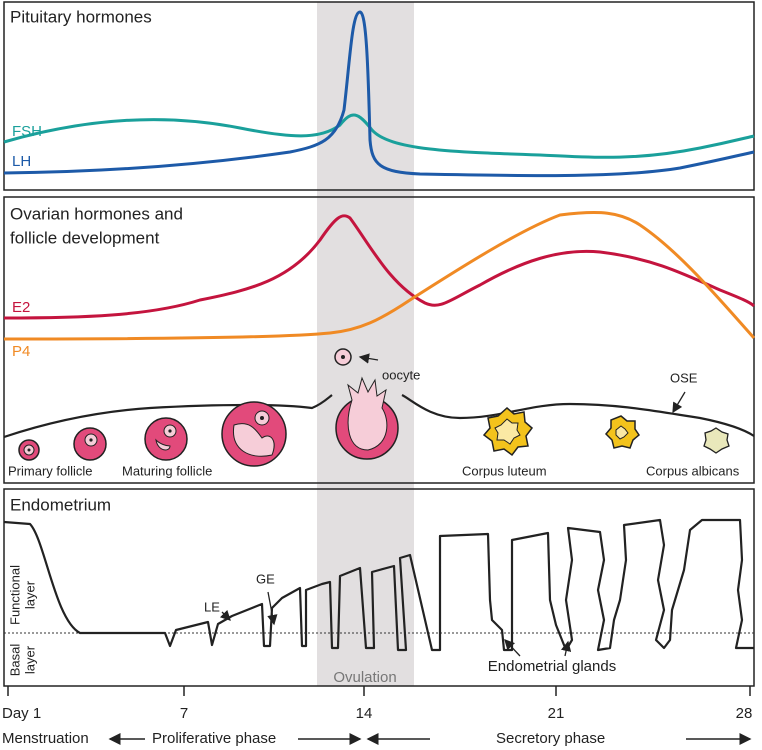 The width and height of the screenshot is (762, 750). What do you see at coordinates (265, 578) in the screenshot?
I see `ge-label: GE` at bounding box center [265, 578].